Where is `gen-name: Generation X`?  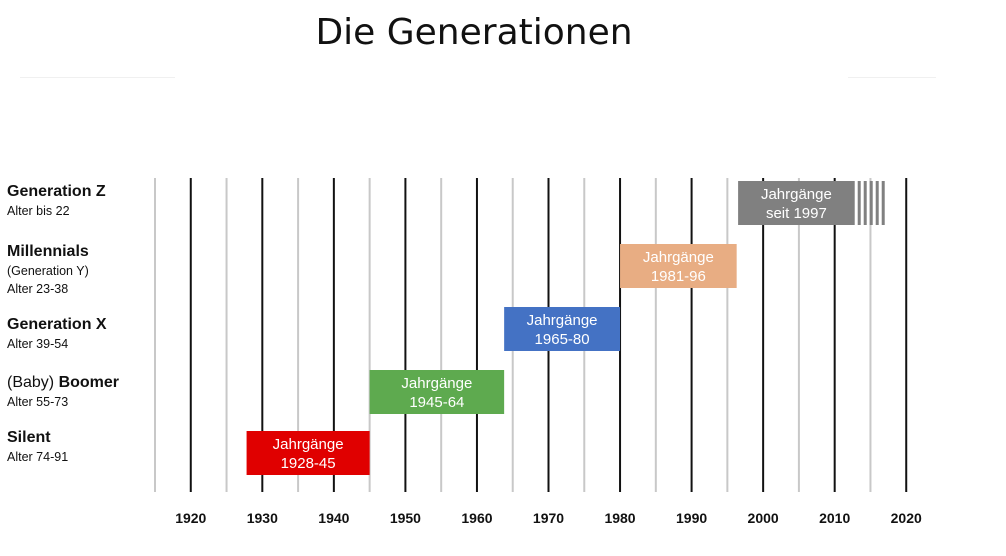 gen-name: Generation X is located at coordinates (57, 325).